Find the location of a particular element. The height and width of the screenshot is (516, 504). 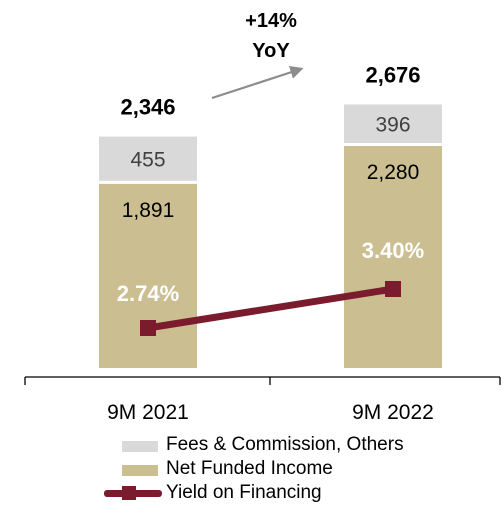

data-label-fees-1: 455 is located at coordinates (147, 160).